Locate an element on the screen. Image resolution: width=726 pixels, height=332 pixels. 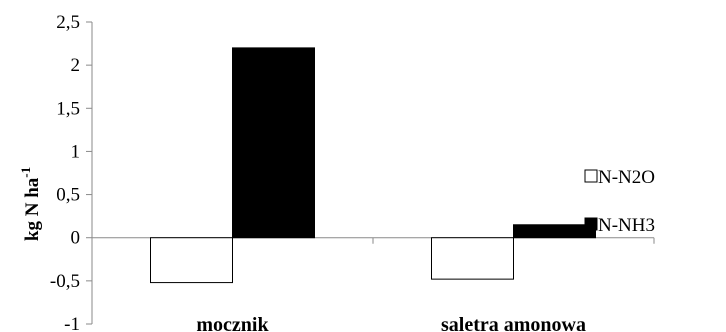
y-axis-label-superscript: -1 is located at coordinates (25, 172).